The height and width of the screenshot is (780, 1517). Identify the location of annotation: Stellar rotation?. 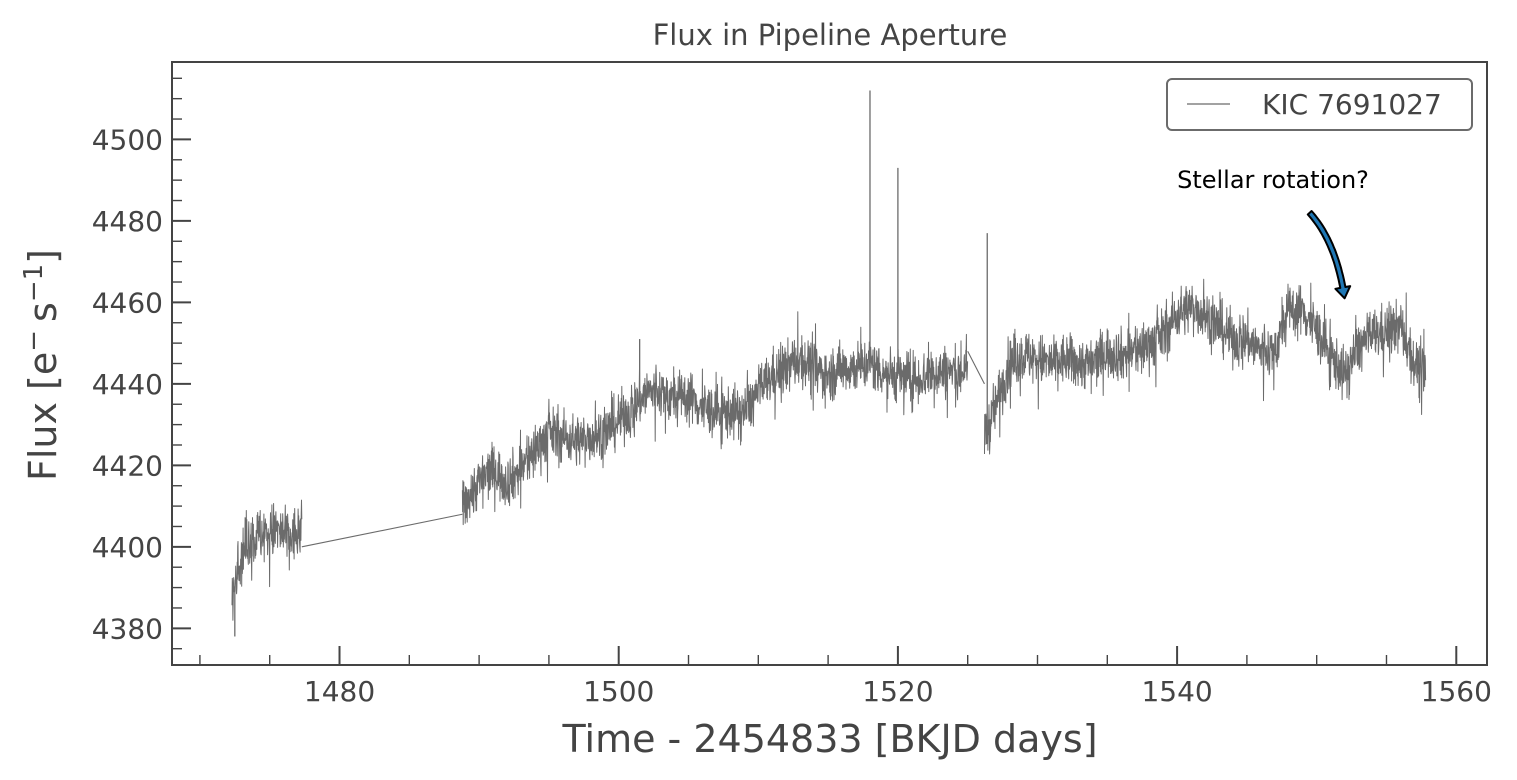
(1273, 233).